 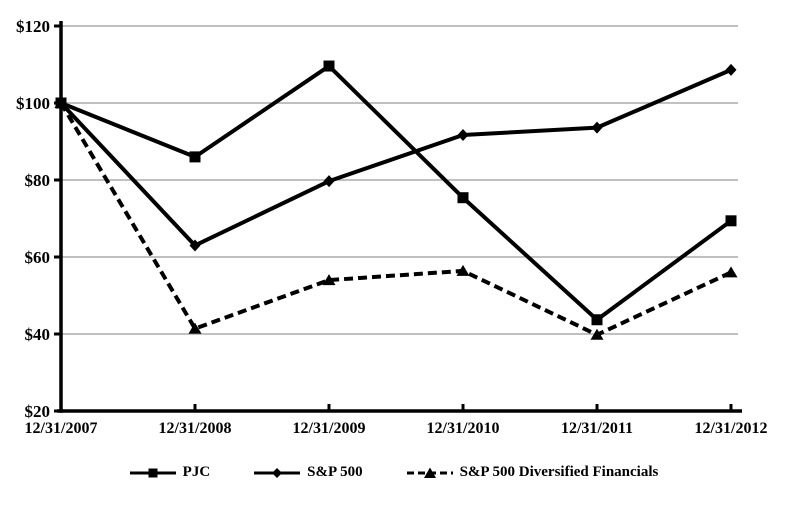 I want to click on y-tick-label: $80, so click(x=38, y=180).